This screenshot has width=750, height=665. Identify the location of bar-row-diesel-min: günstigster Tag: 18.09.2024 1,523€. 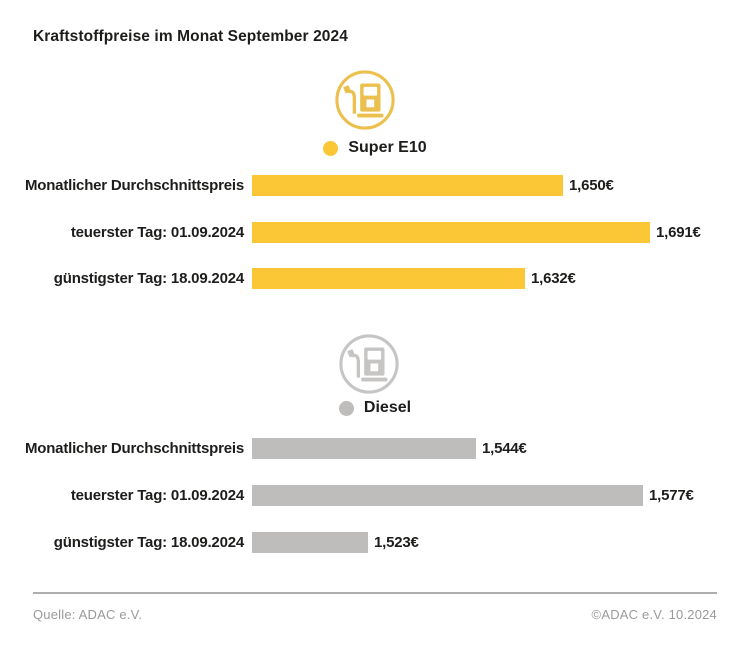
(375, 542).